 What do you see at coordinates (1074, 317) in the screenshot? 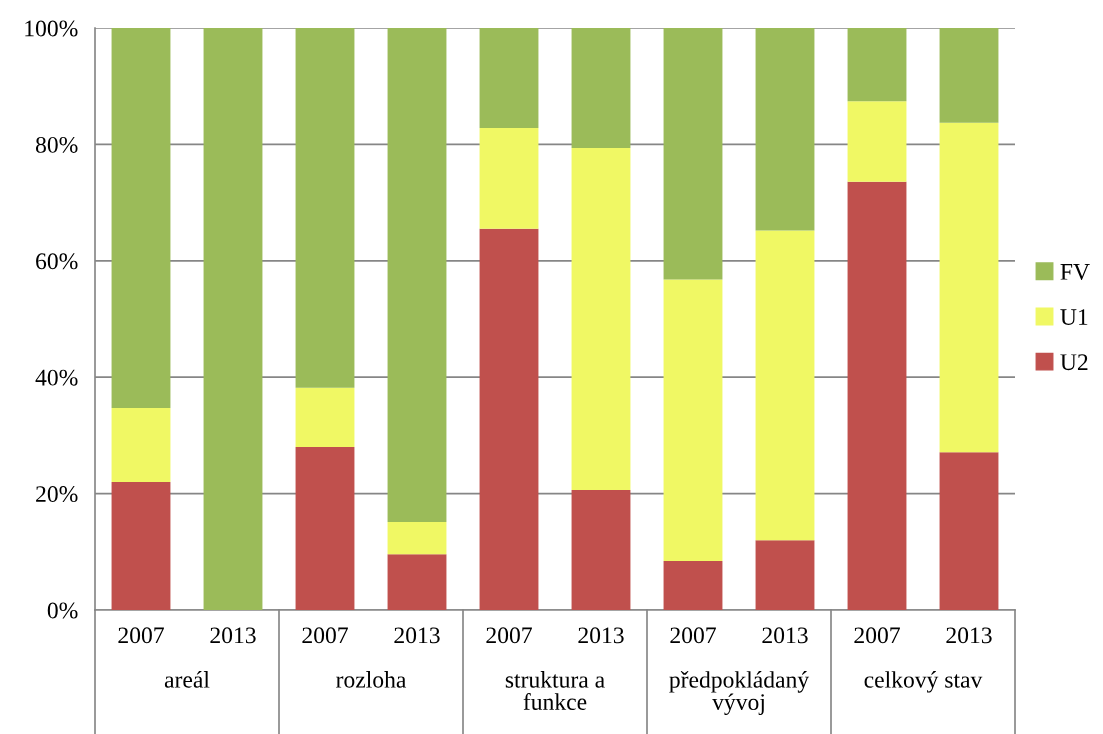
I see `legend-label: U1` at bounding box center [1074, 317].